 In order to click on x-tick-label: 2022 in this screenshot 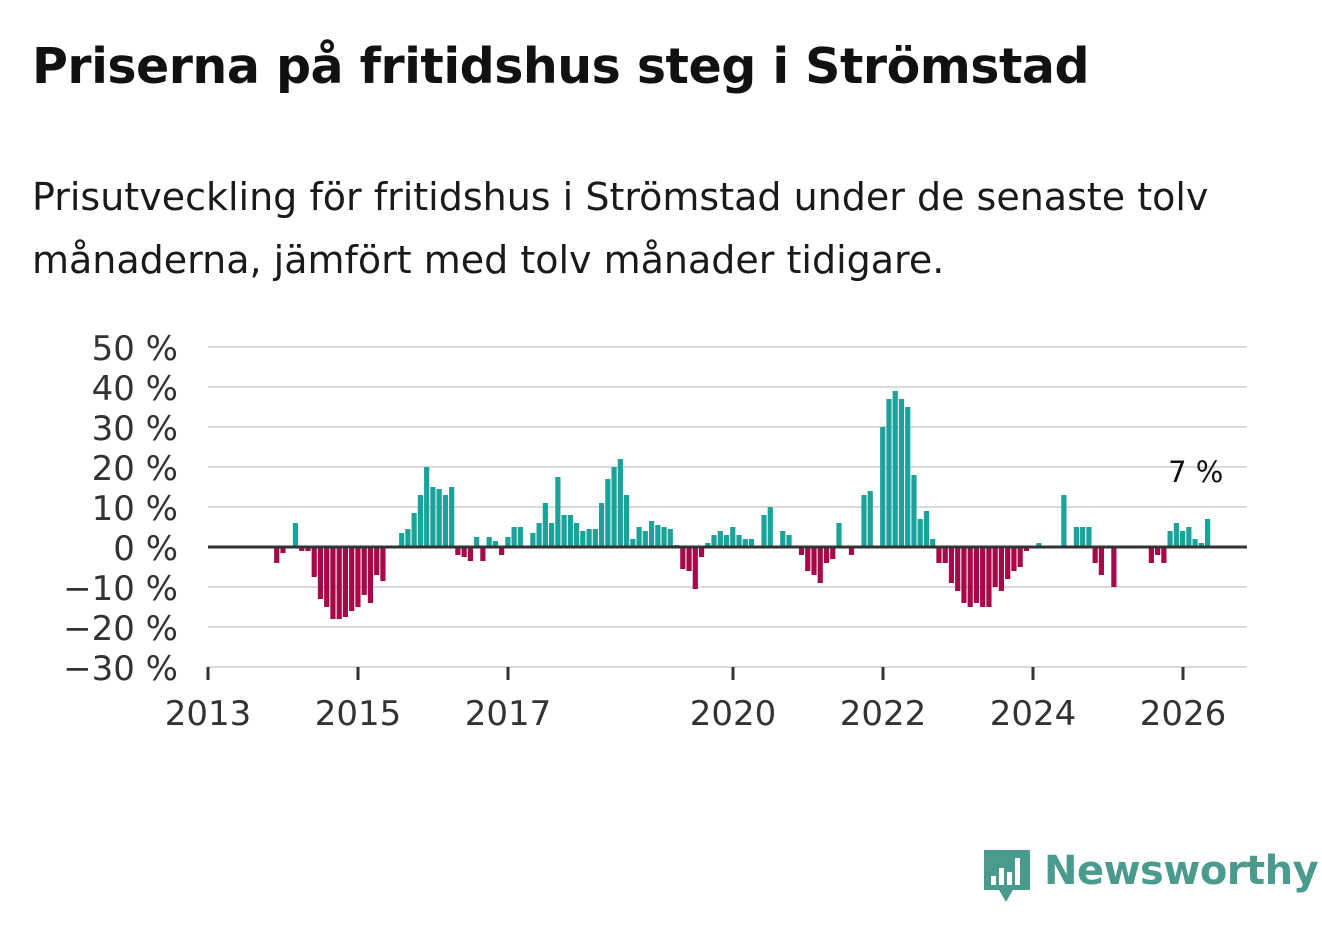, I will do `click(883, 714)`.